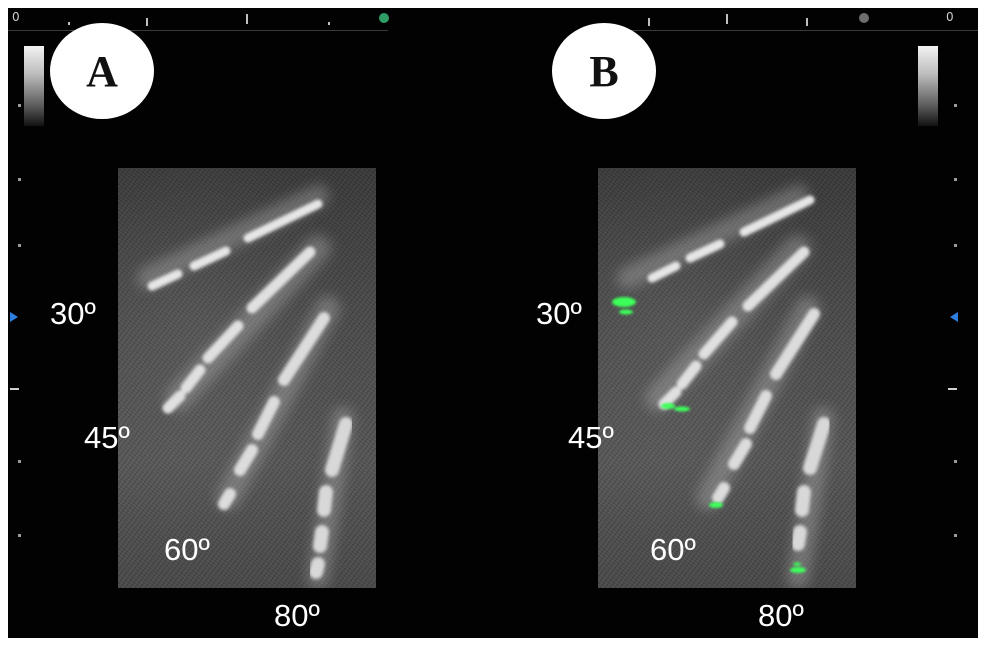  I want to click on needle-echoes-b, so click(723, 386).